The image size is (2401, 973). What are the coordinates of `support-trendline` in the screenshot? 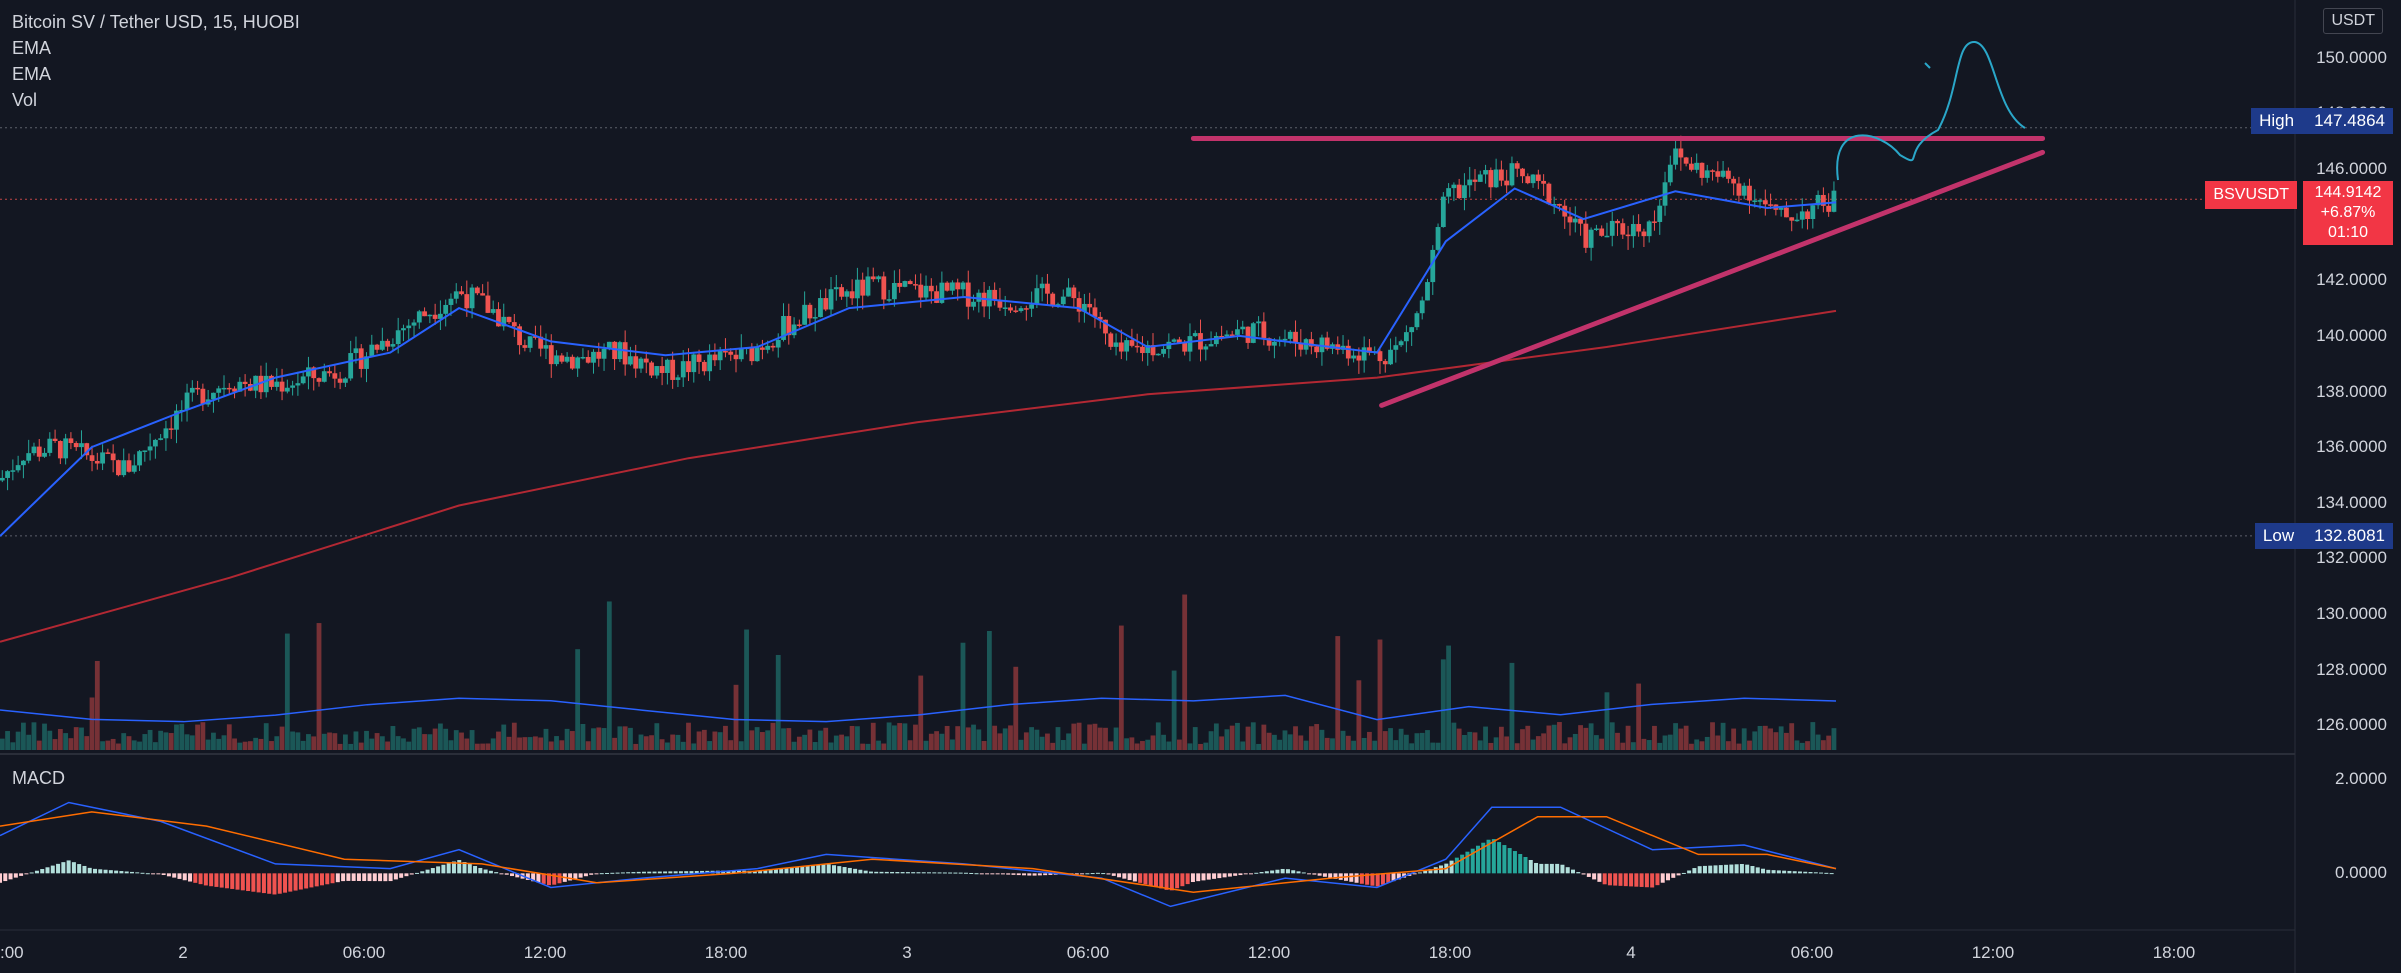 It's located at (1712, 278).